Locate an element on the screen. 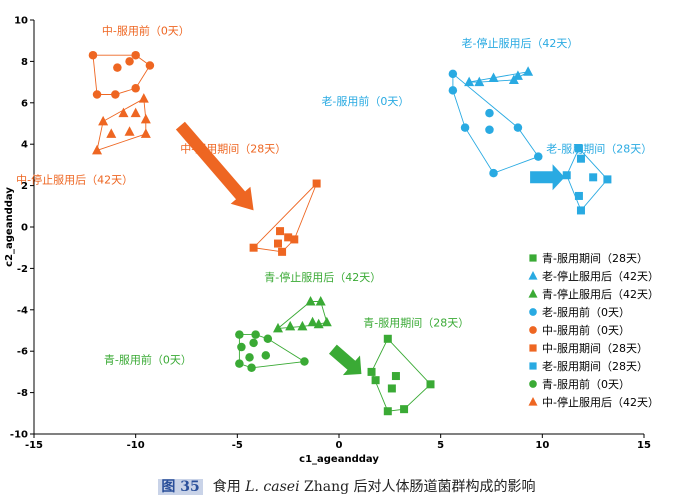  group-label: 老-停止服用后（42天） is located at coordinates (519, 43).